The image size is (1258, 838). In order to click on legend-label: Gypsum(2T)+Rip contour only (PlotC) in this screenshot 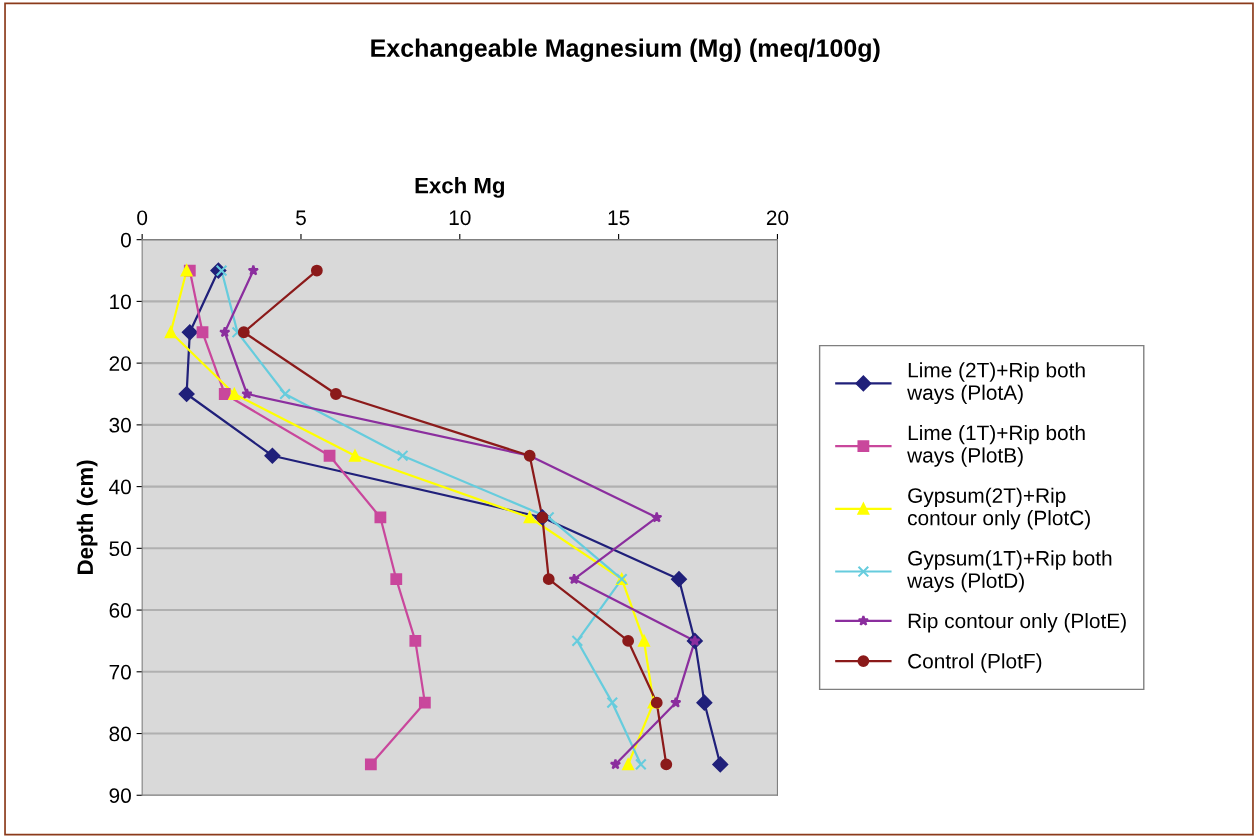, I will do `click(999, 508)`.